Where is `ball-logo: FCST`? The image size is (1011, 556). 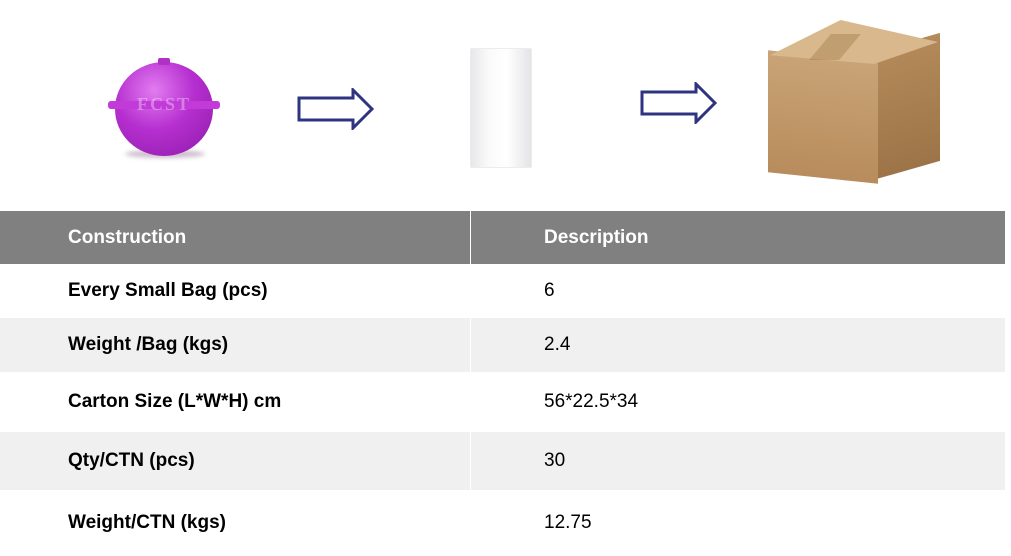 ball-logo: FCST is located at coordinates (163, 104).